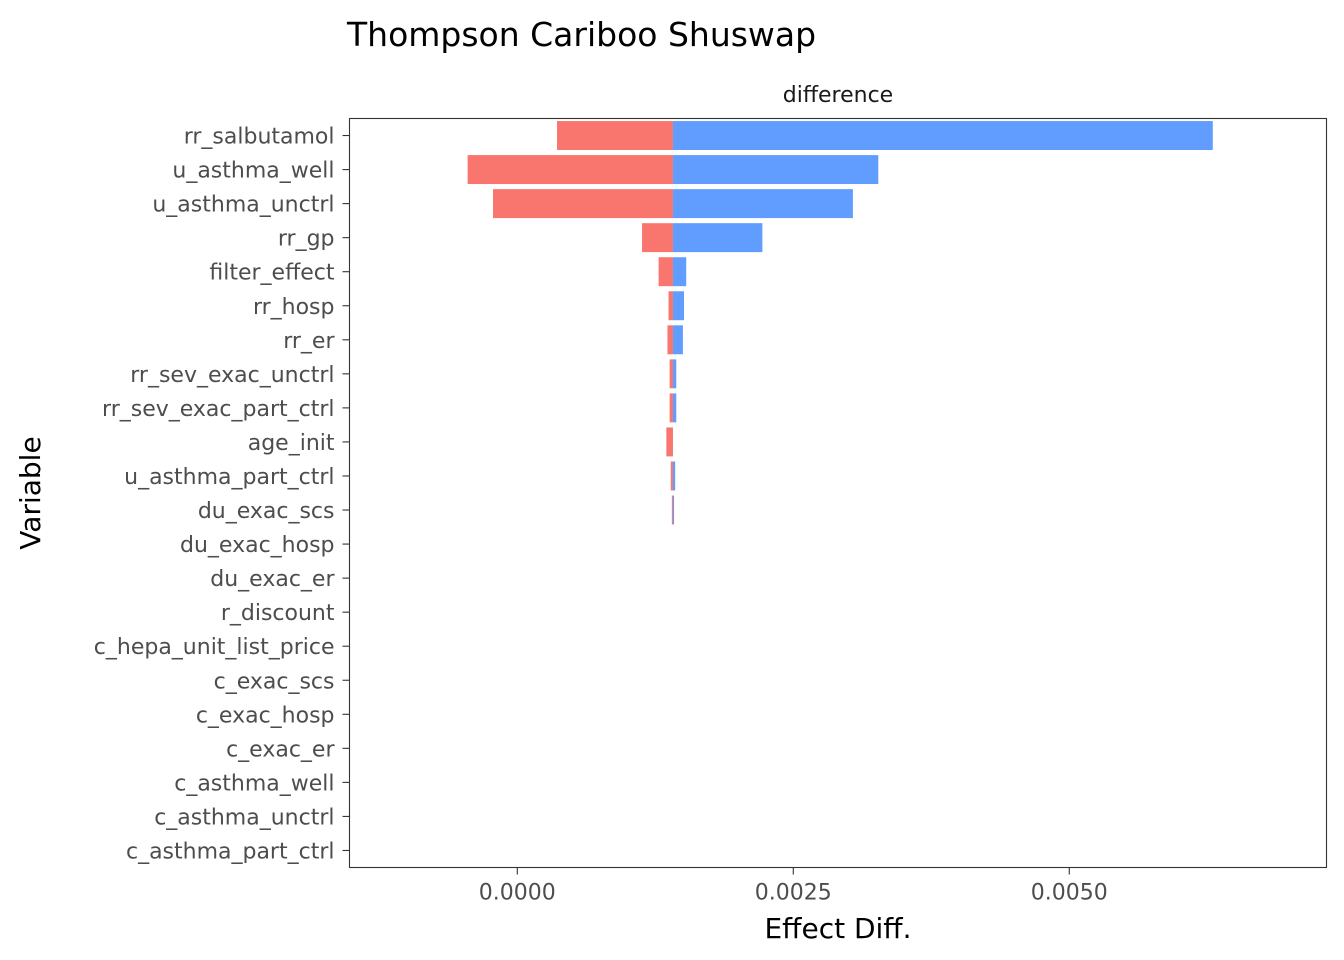  I want to click on y-tick-label-rr-sev-exac-part-ctrl: rr_sev_exac_part_ctrl, so click(218, 409).